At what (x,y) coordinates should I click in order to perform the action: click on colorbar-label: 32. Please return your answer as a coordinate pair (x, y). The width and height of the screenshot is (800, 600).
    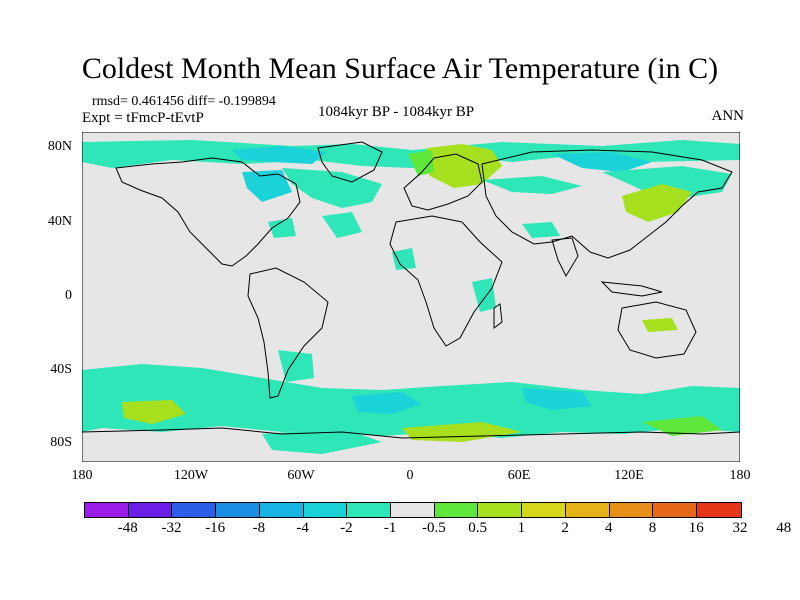
    Looking at the image, I should click on (740, 528).